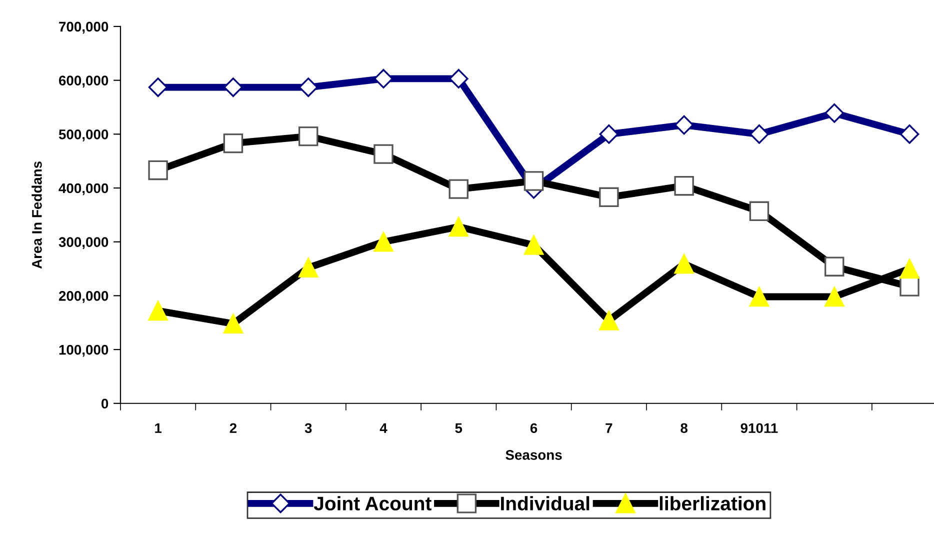  Describe the element at coordinates (384, 428) in the screenshot. I see `x-tick-label: 4` at that location.